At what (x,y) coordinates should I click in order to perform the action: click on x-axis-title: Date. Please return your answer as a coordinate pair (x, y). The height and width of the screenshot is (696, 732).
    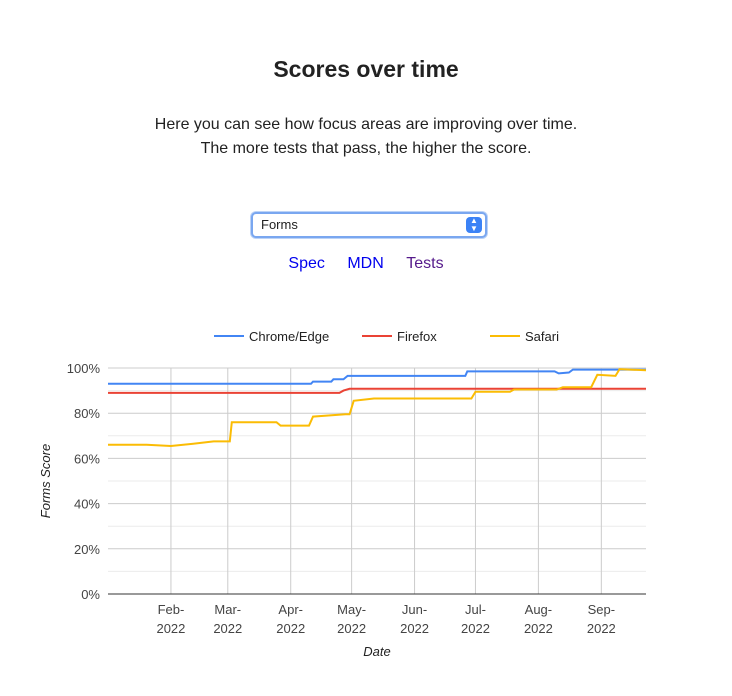
    Looking at the image, I should click on (376, 651).